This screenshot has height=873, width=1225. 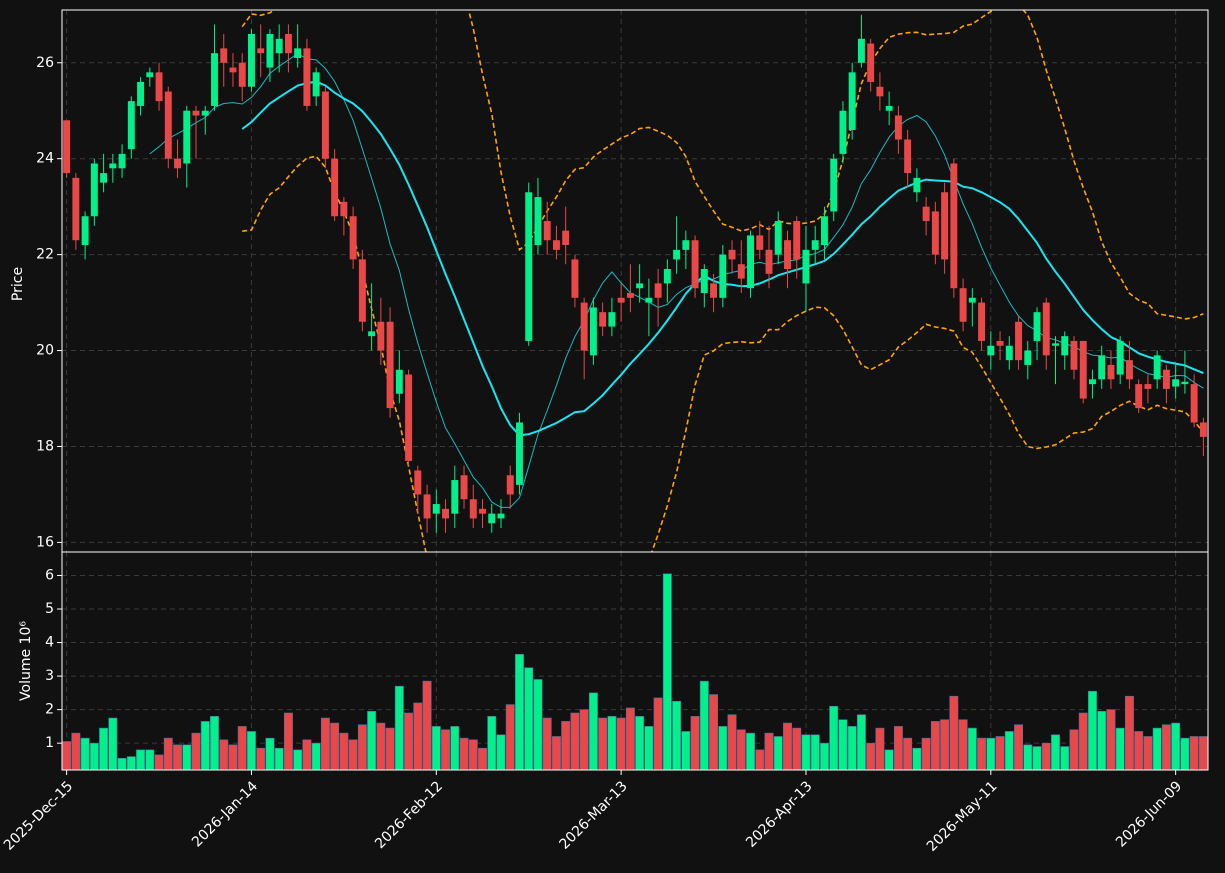 I want to click on price-axis-label: Price, so click(x=18, y=284).